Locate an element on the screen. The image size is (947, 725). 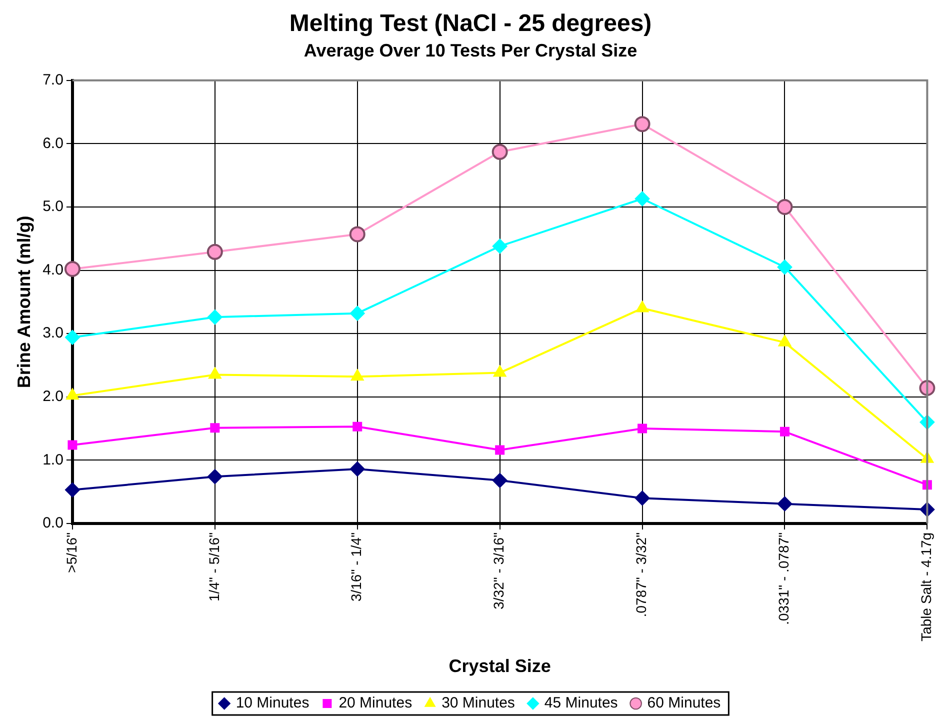
y-tick-label: 3.0 is located at coordinates (53, 333).